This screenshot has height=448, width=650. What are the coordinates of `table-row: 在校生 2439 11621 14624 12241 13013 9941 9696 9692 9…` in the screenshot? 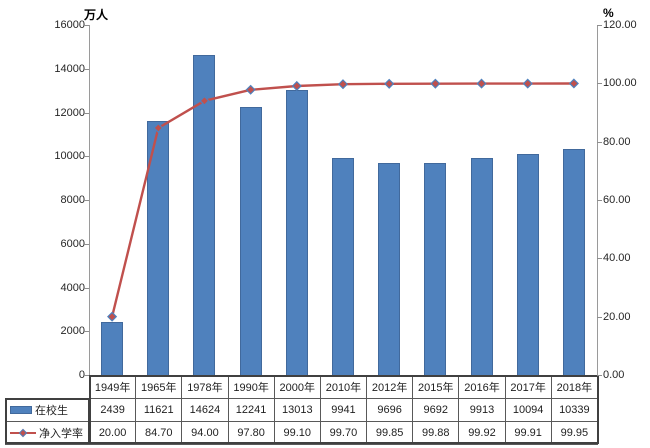 It's located at (302, 410).